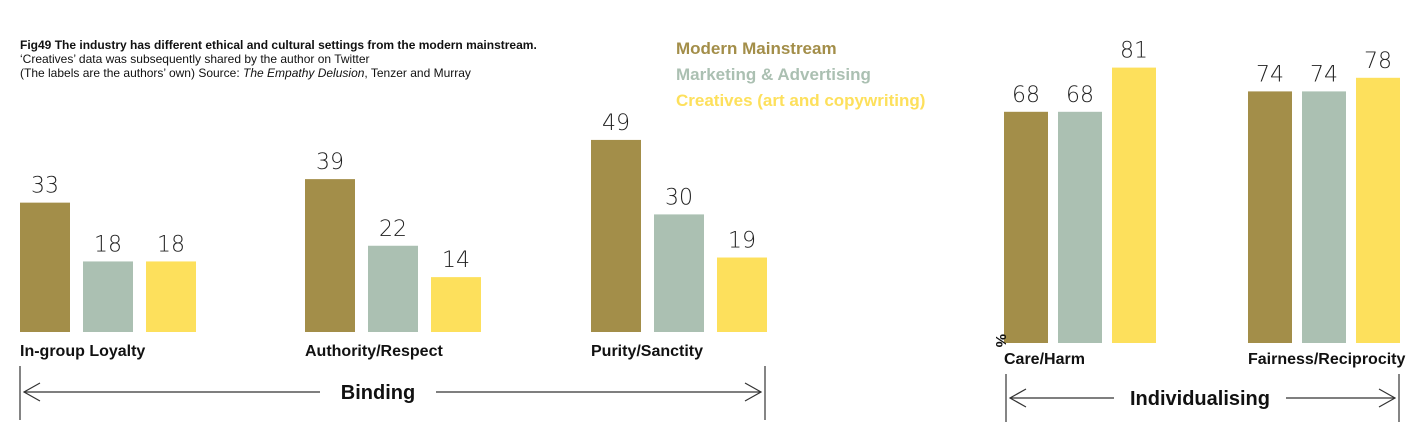 The height and width of the screenshot is (444, 1416). I want to click on legend-modern-mainstream: Modern Mainstream, so click(756, 48).